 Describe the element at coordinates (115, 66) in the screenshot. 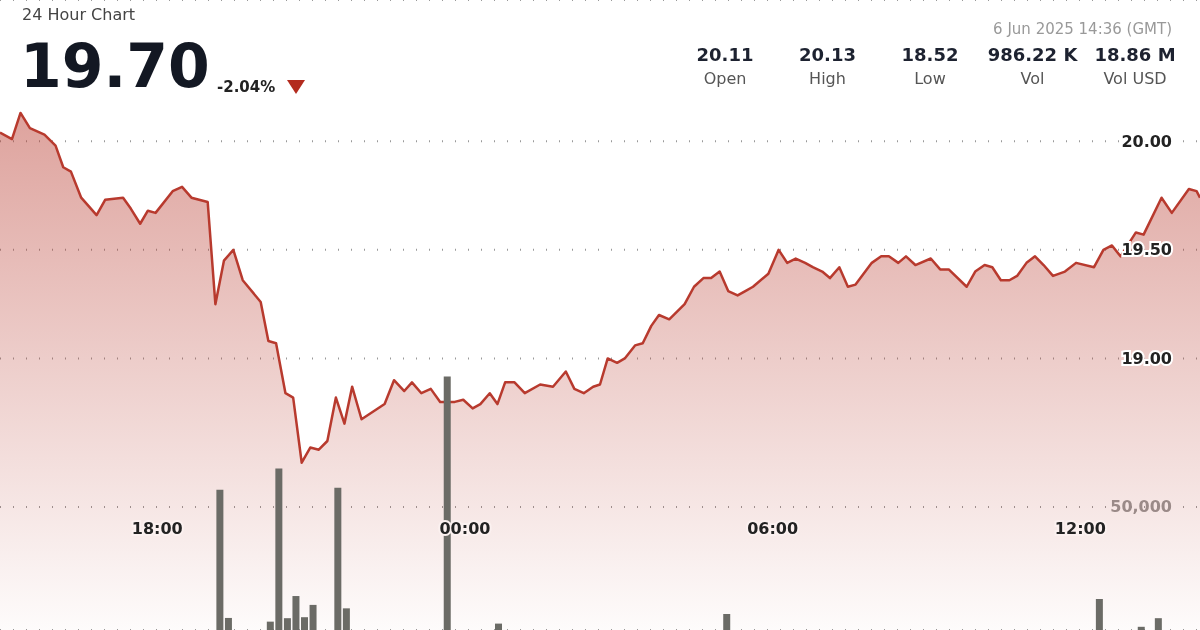

I see `text: 19.70` at that location.